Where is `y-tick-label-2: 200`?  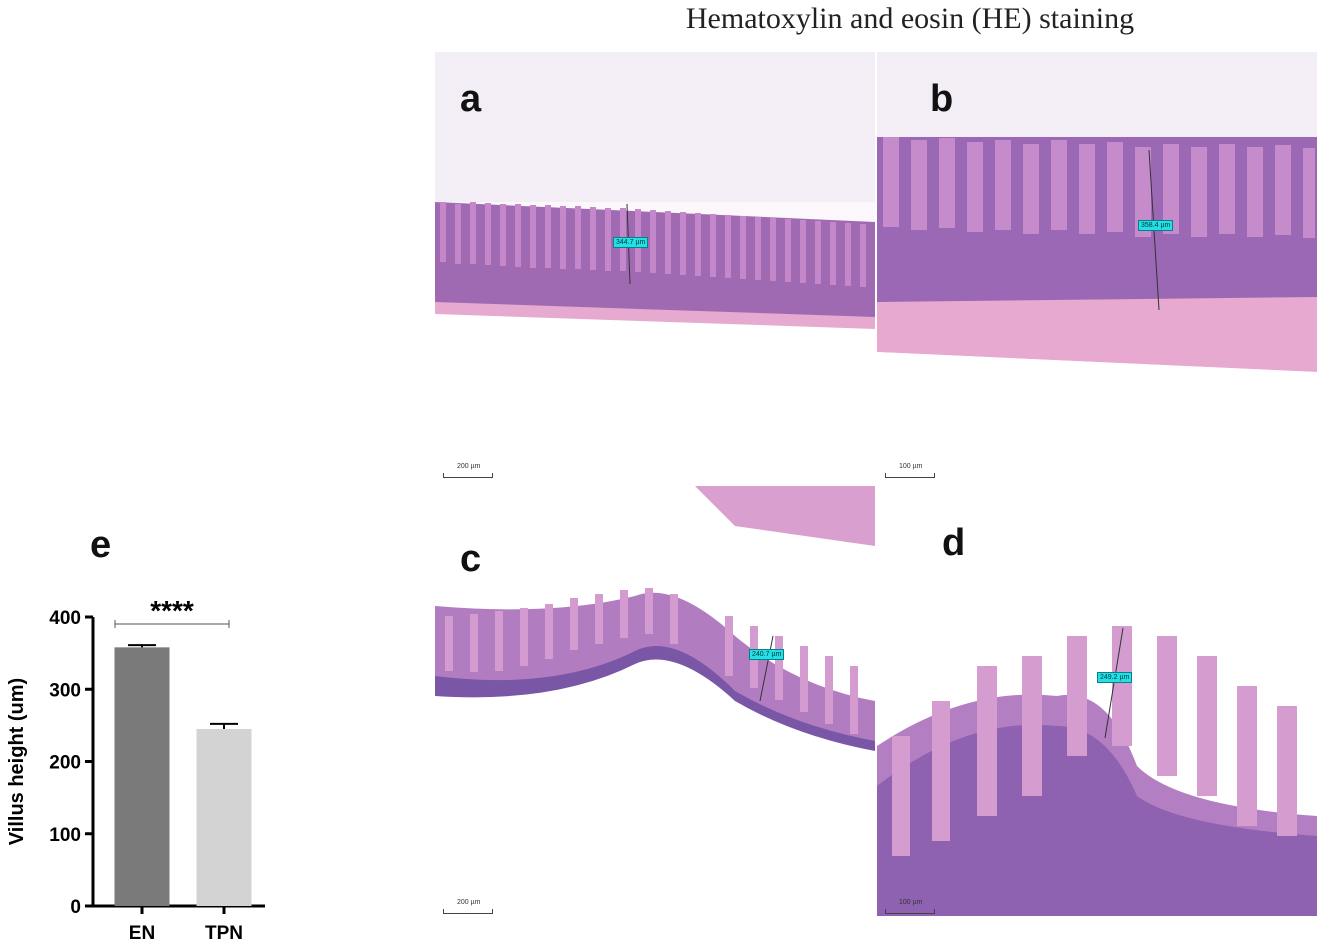
y-tick-label-2: 200 is located at coordinates (65, 763).